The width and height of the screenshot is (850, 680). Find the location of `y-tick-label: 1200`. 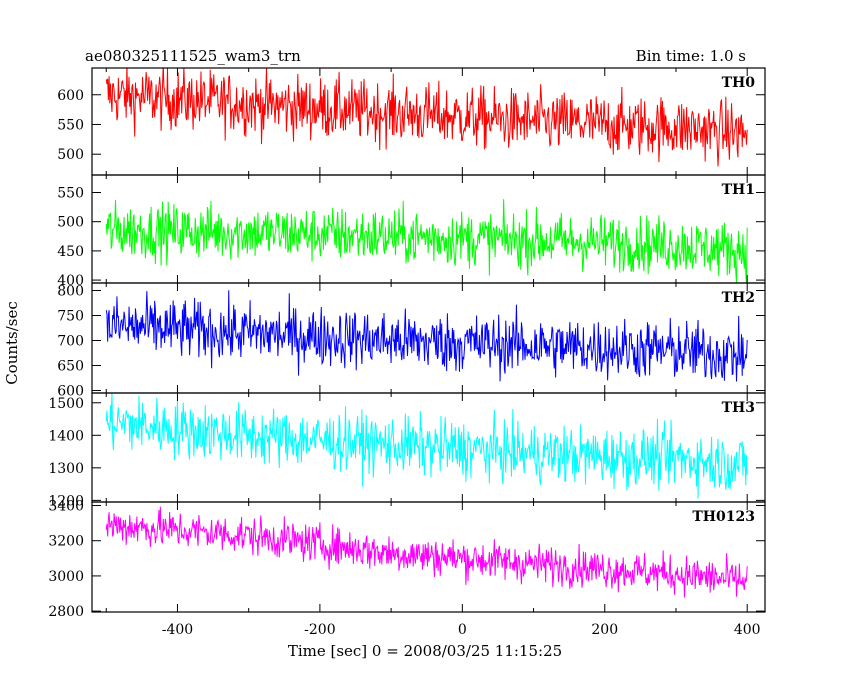

y-tick-label: 1200 is located at coordinates (66, 501).